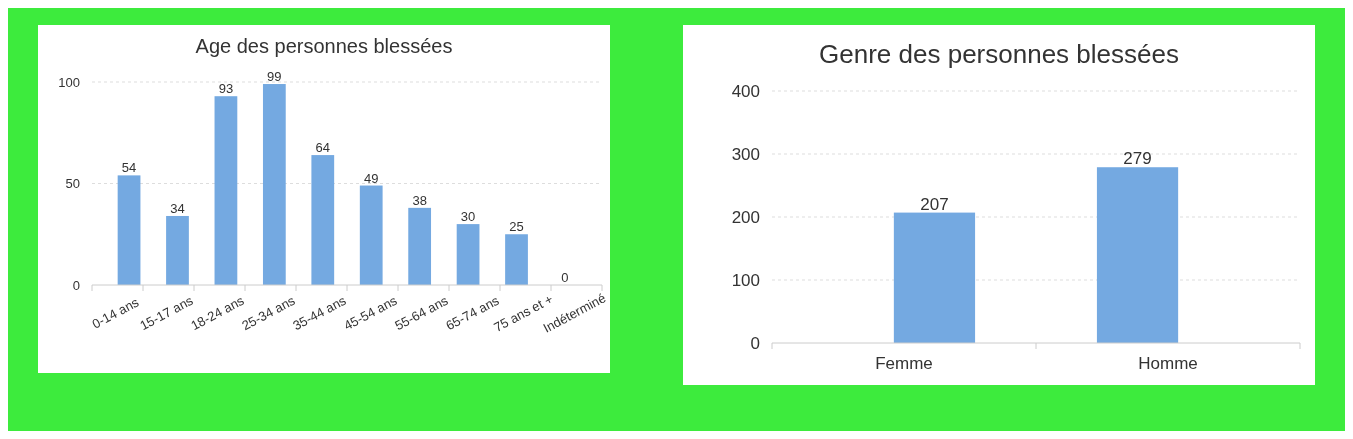 Image resolution: width=1353 pixels, height=439 pixels. Describe the element at coordinates (226, 89) in the screenshot. I see `data-label: 93` at that location.